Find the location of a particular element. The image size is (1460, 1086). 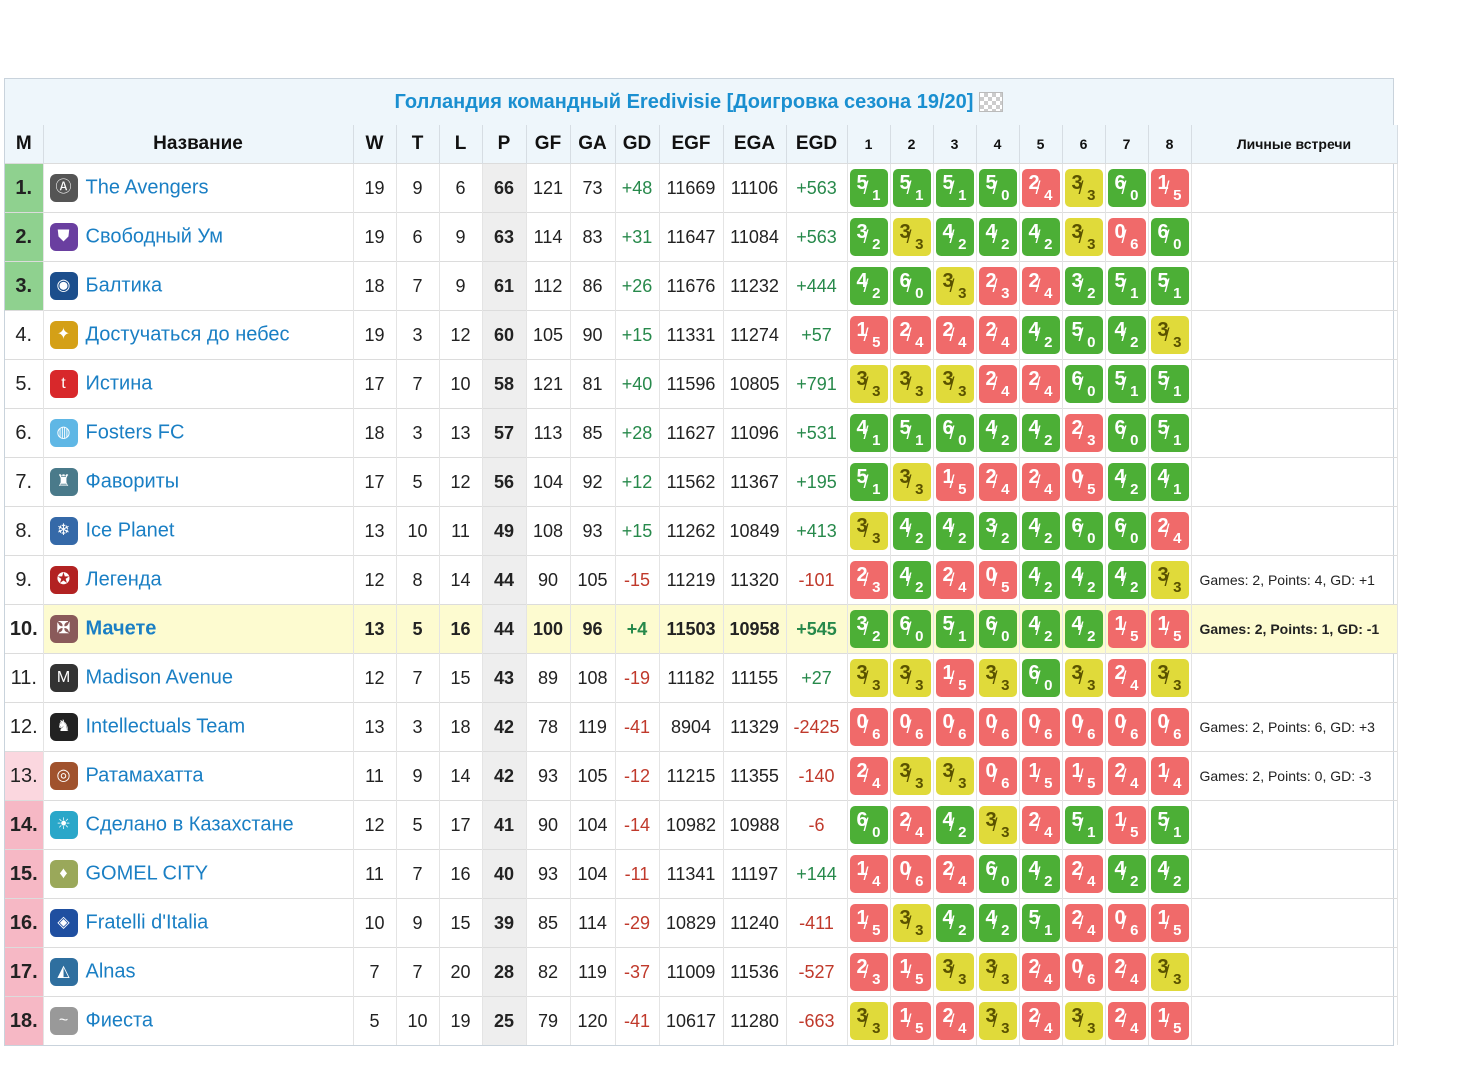

game-result-tile: 5/0 is located at coordinates (997, 188).